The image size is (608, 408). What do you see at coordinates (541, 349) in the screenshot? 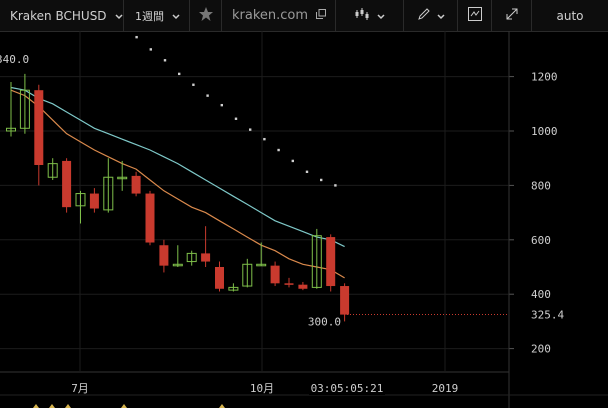
I see `y-tick-label: 200` at bounding box center [541, 349].